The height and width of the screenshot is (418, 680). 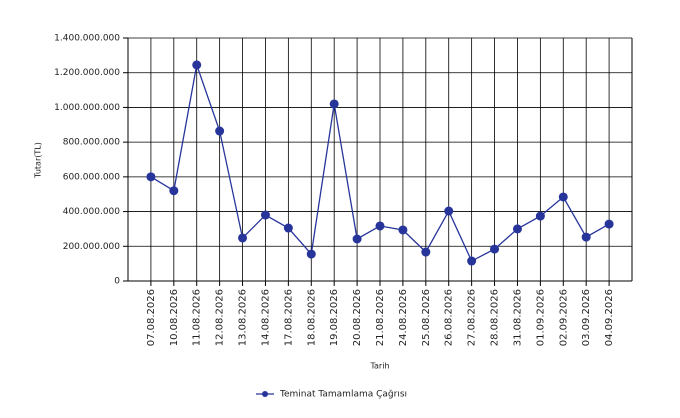 What do you see at coordinates (357, 317) in the screenshot?
I see `x-tick-label: 20.08.2026` at bounding box center [357, 317].